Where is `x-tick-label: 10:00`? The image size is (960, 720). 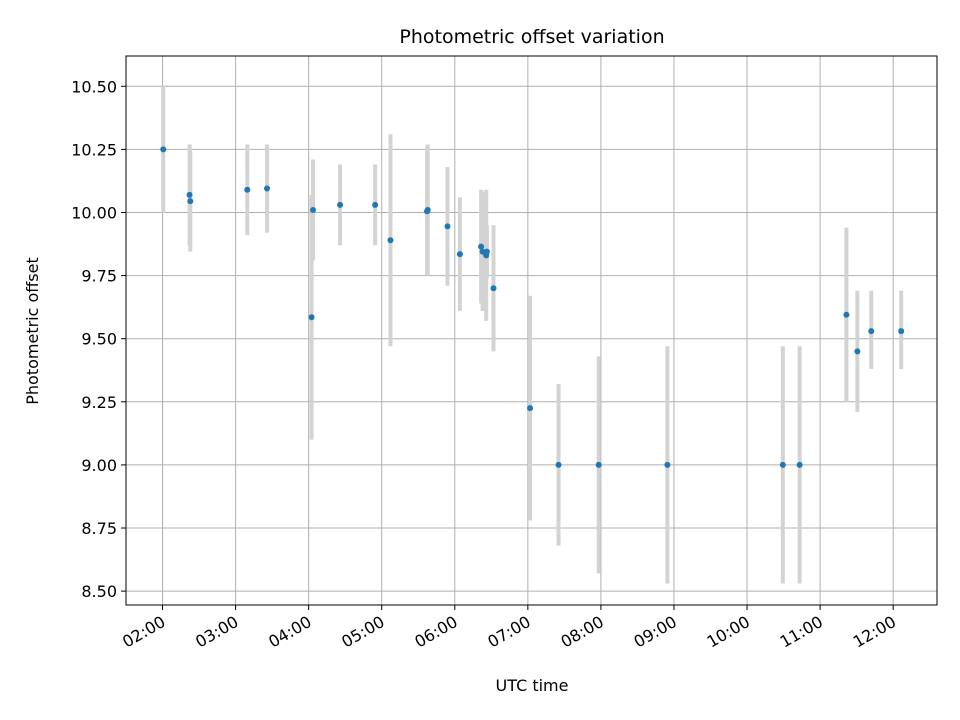
x-tick-label: 10:00 is located at coordinates (728, 632).